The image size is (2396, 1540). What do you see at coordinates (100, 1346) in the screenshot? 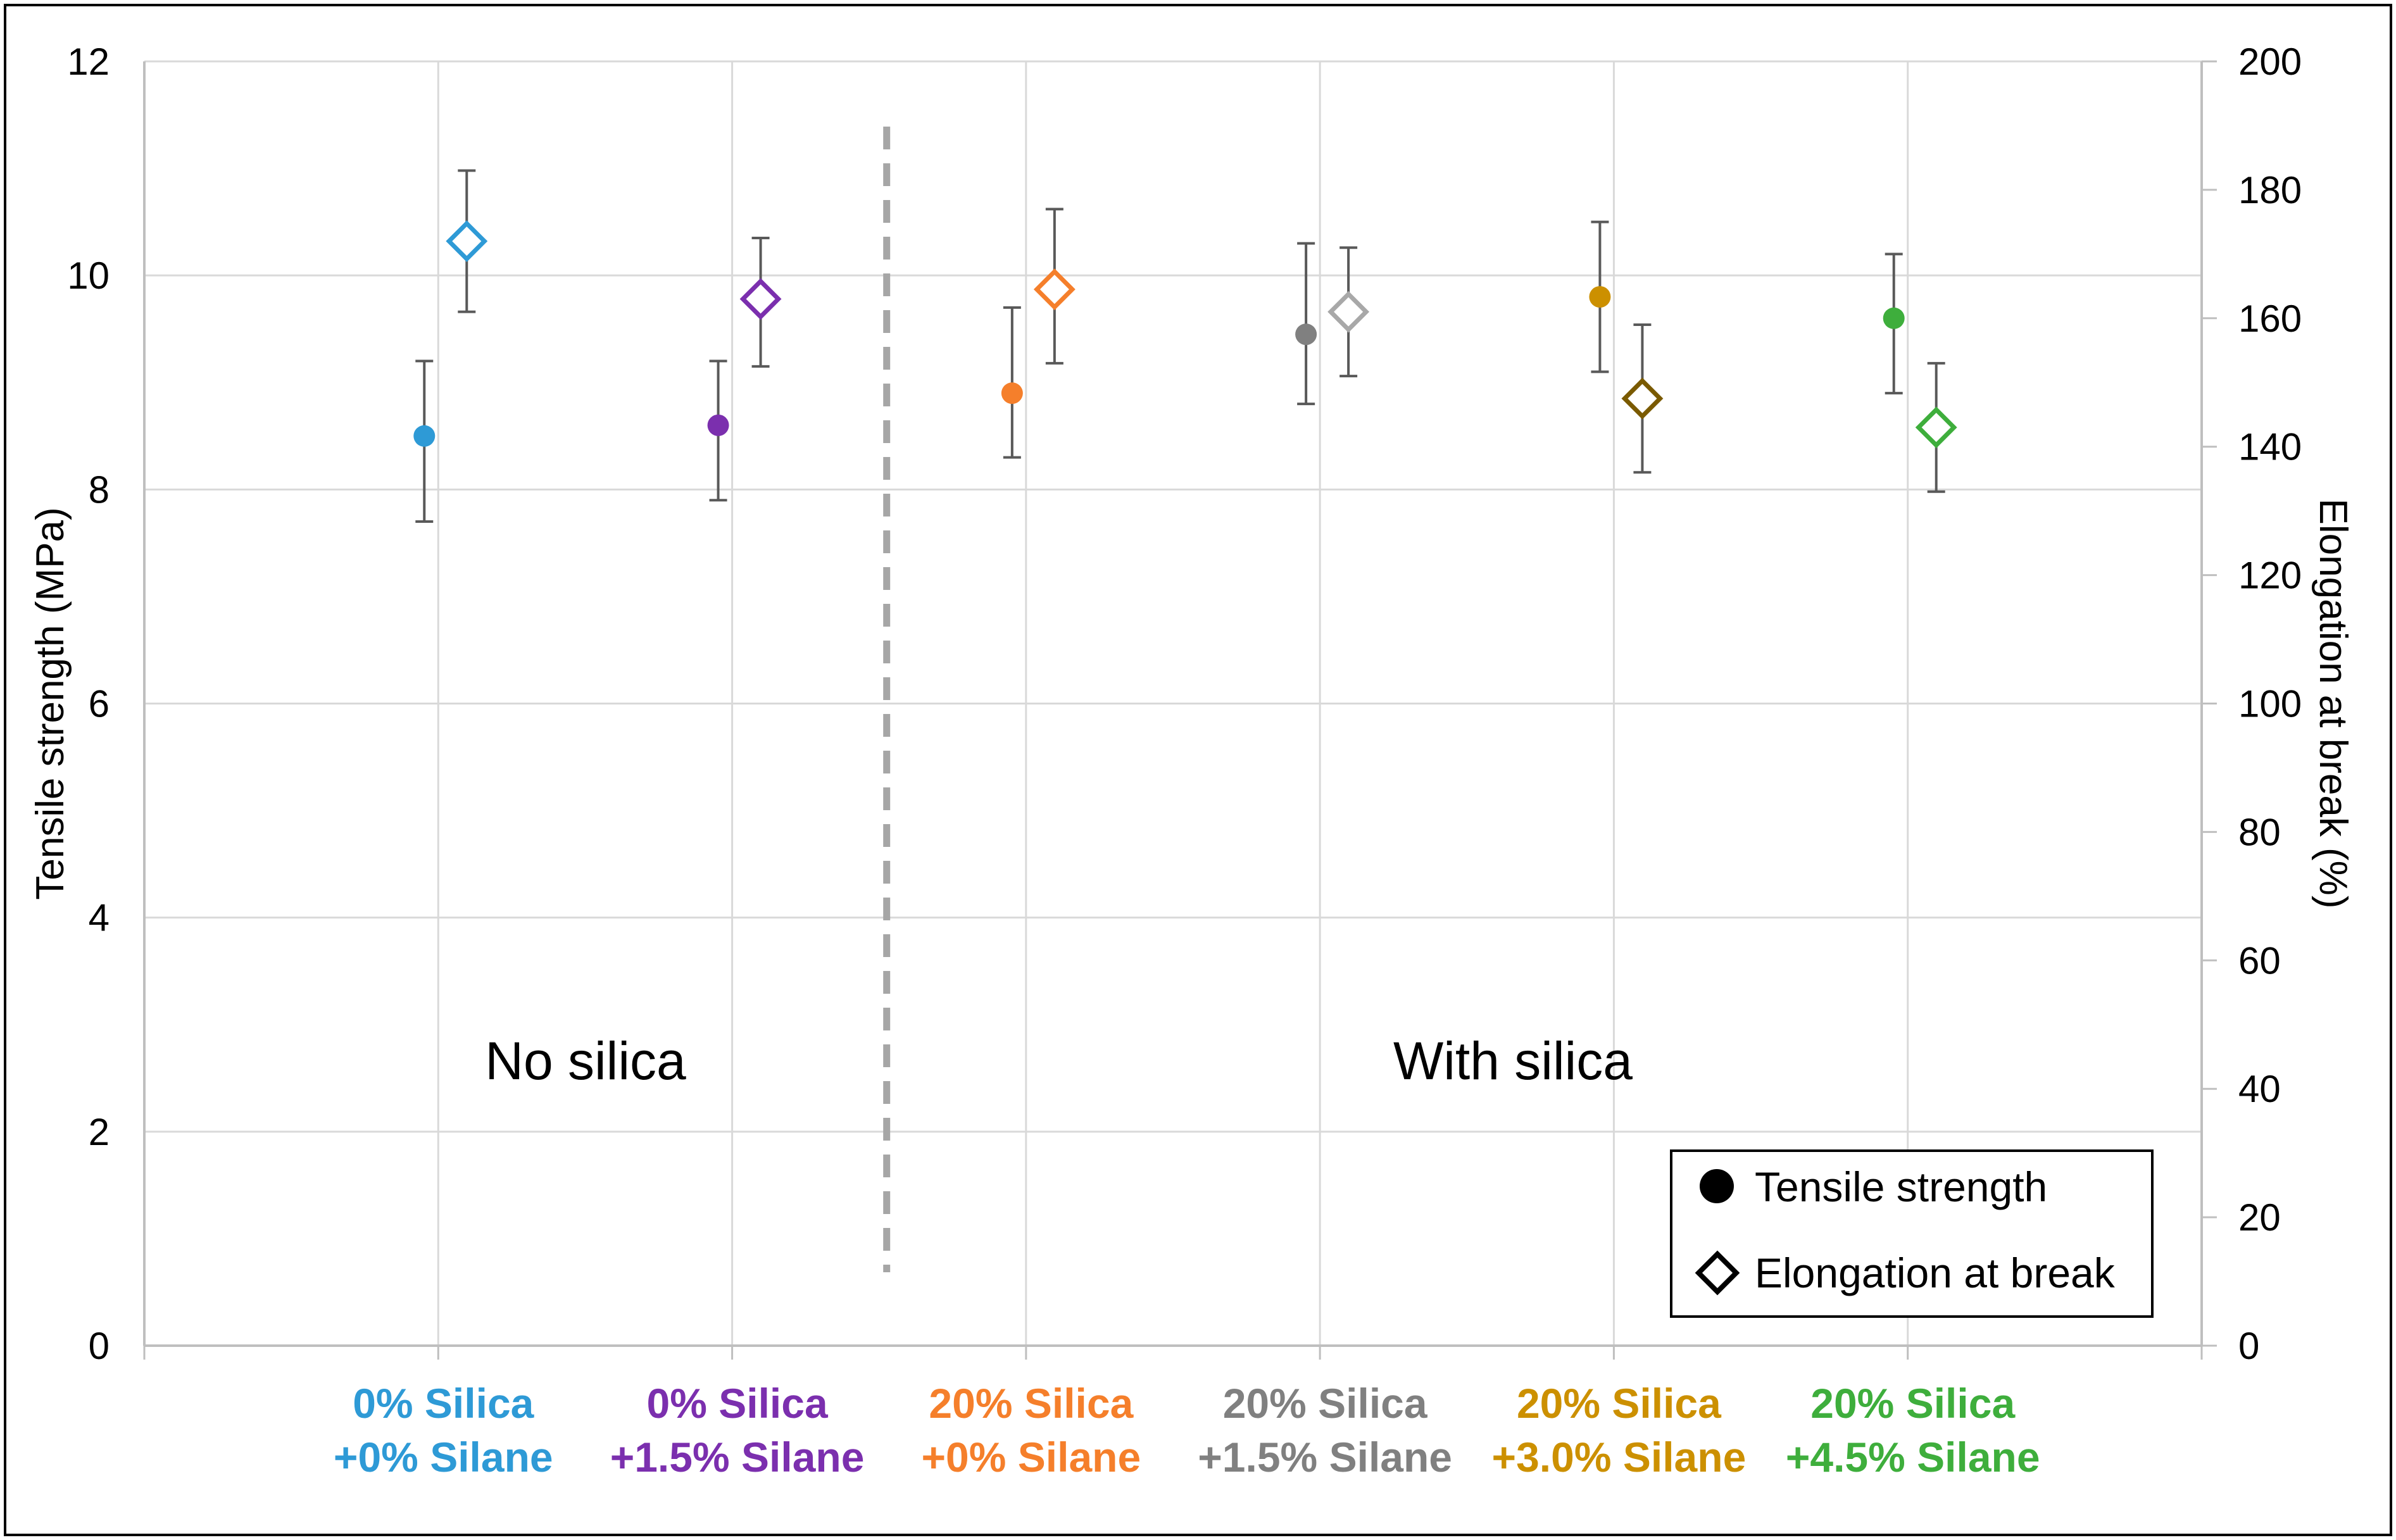
I see `y-left-tick-label: 0` at bounding box center [100, 1346].